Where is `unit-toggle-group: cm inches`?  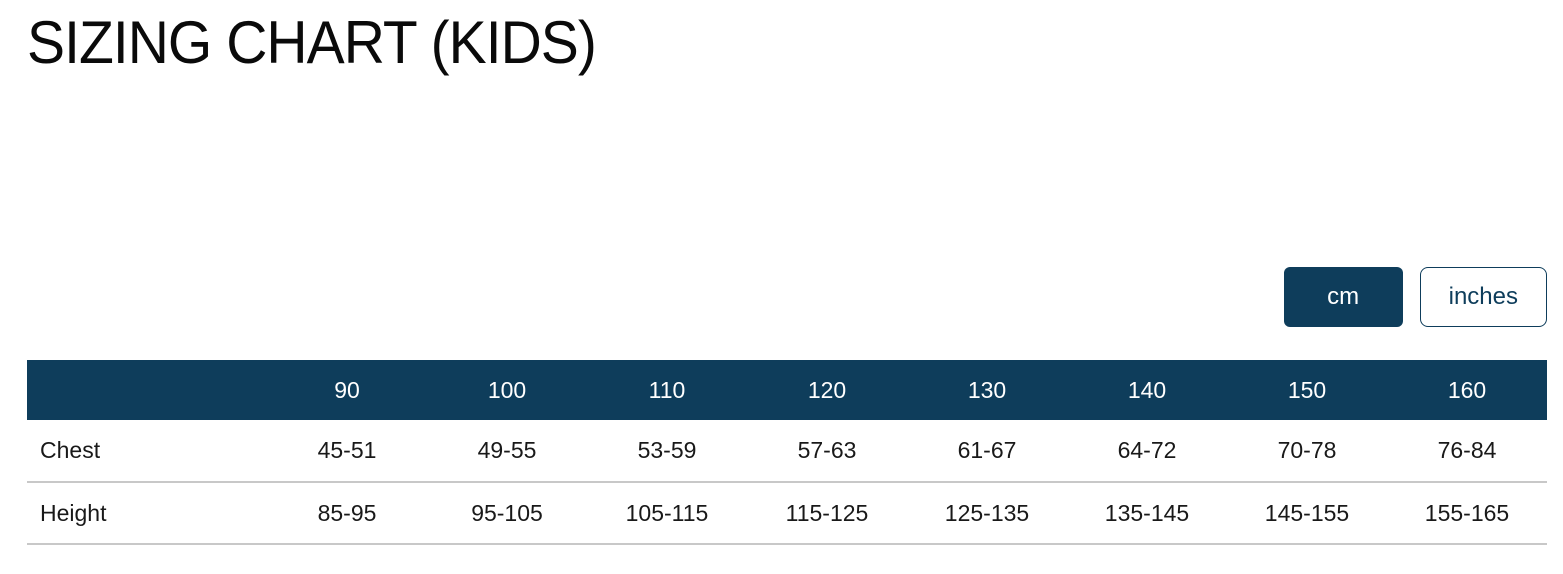
unit-toggle-group: cm inches is located at coordinates (1415, 297).